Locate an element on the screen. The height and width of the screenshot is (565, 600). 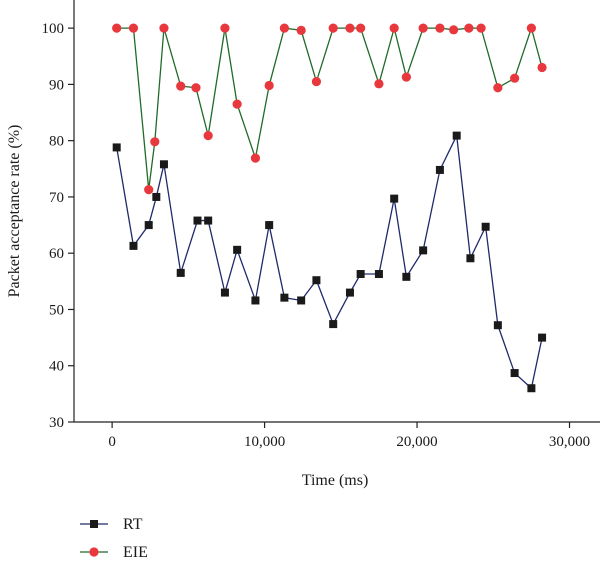
y-tick-label: 50 is located at coordinates (56, 310).